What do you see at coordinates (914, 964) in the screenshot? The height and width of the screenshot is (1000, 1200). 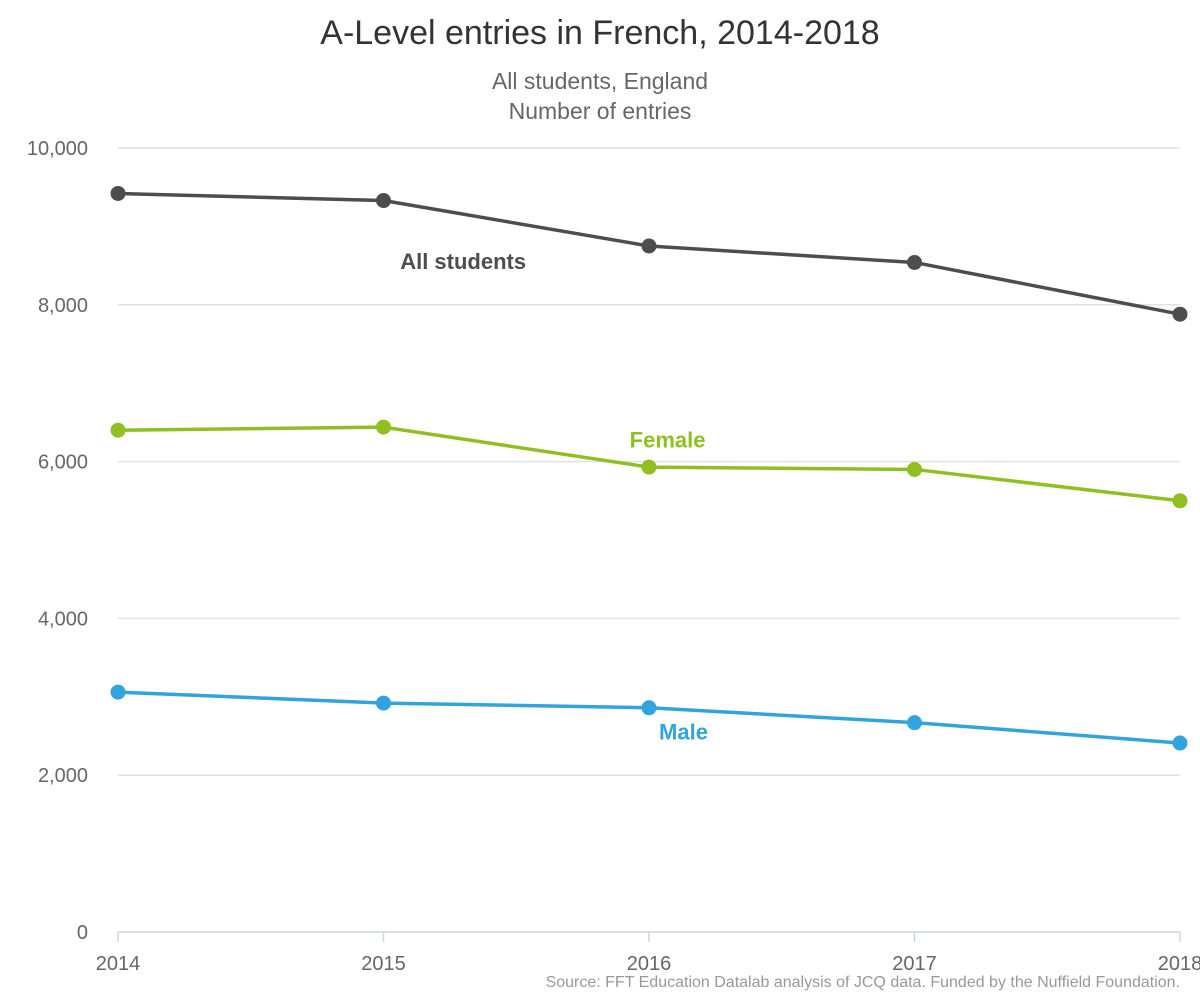 I see `x-tick-label: 2017` at bounding box center [914, 964].